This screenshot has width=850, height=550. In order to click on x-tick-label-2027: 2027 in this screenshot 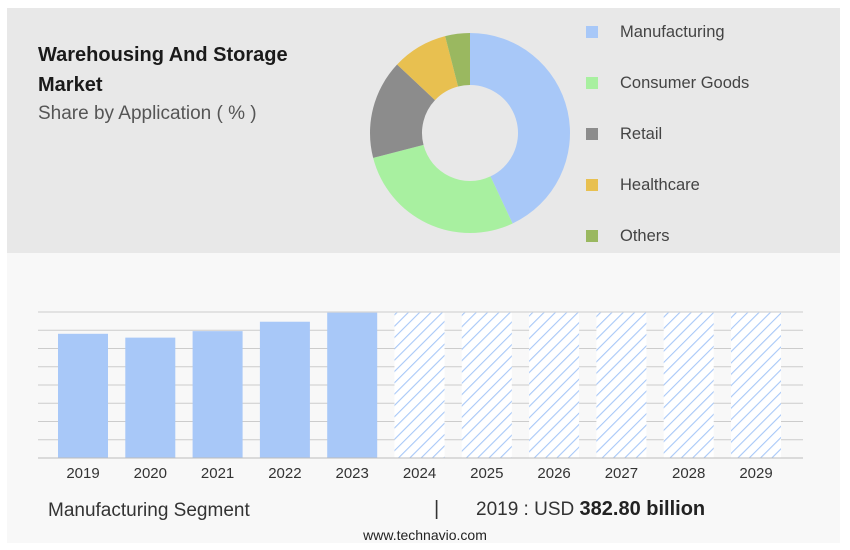, I will do `click(621, 473)`.